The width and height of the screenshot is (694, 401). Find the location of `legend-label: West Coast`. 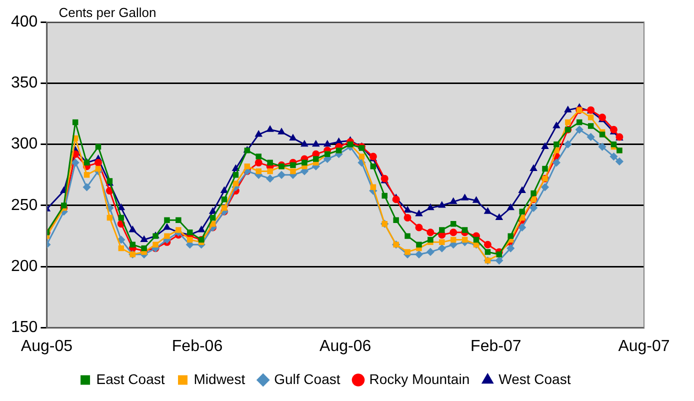

legend-label: West Coast is located at coordinates (534, 378).